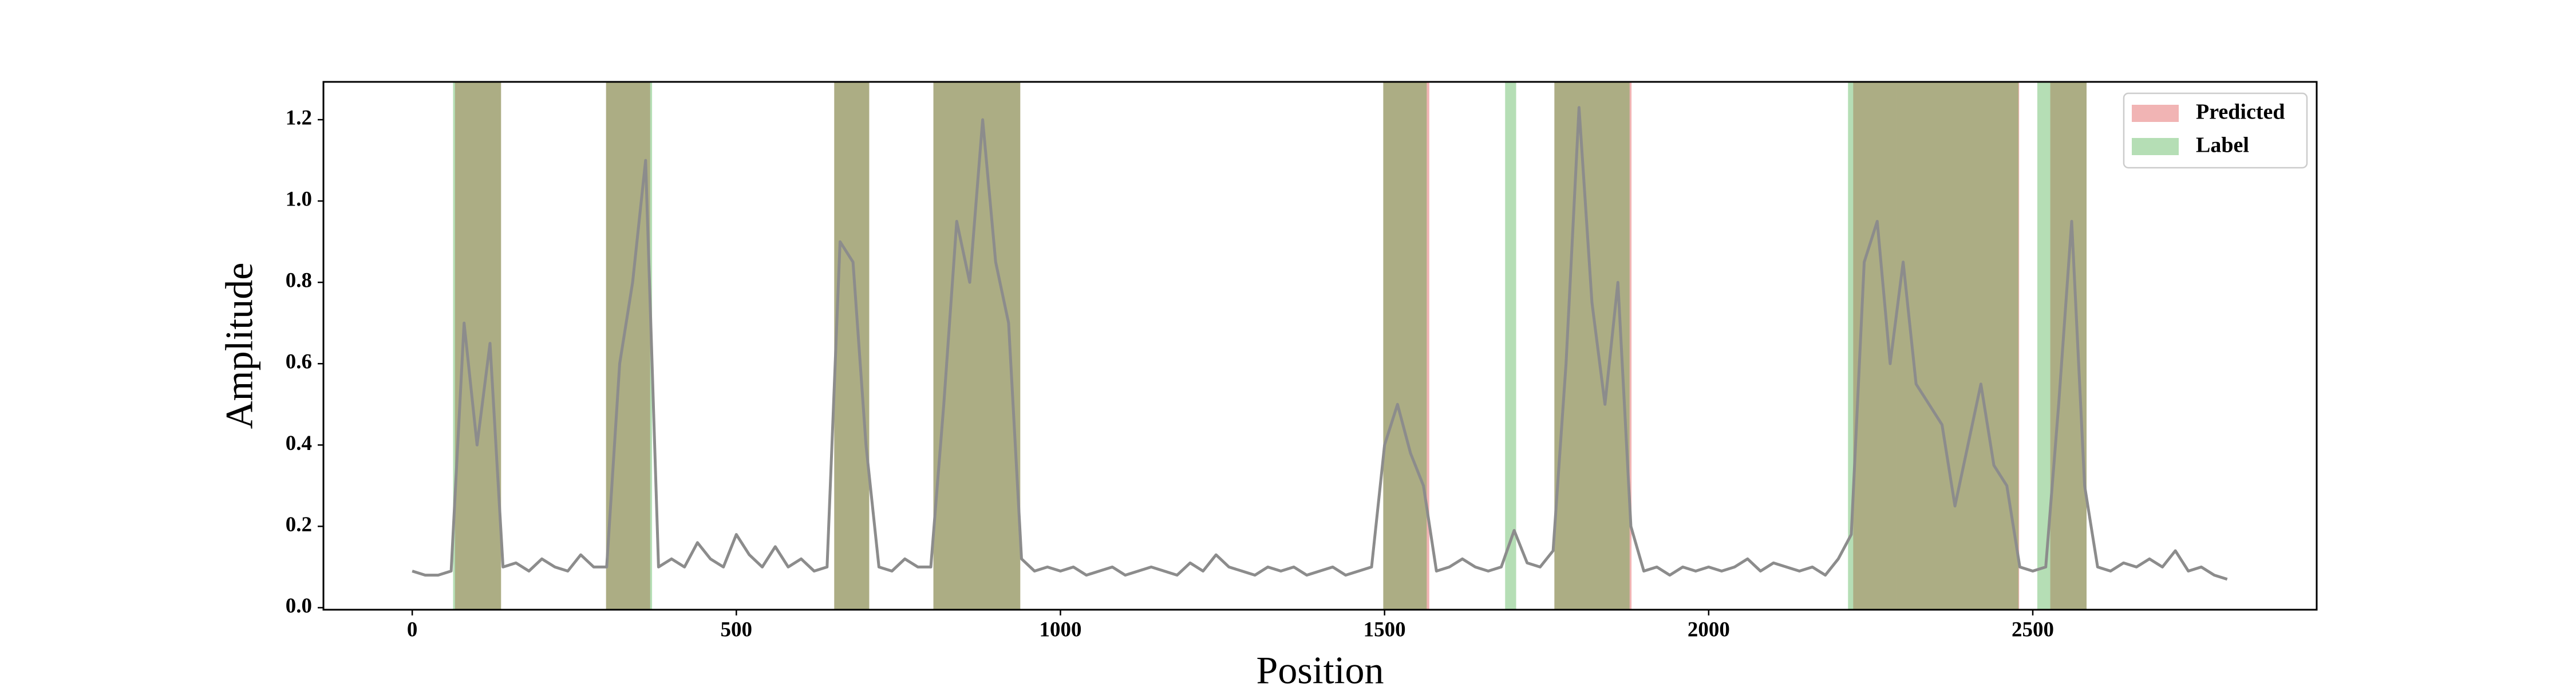  I want to click on y-tick-label: 0.8, so click(299, 281).